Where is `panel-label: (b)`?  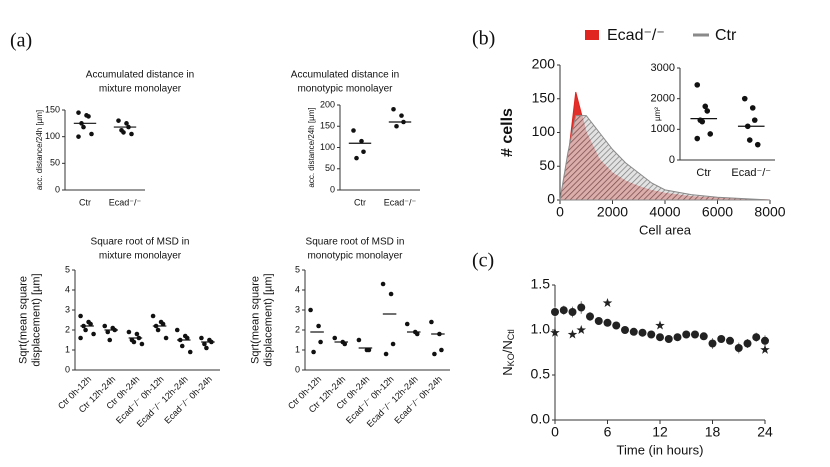 panel-label: (b) is located at coordinates (483, 39).